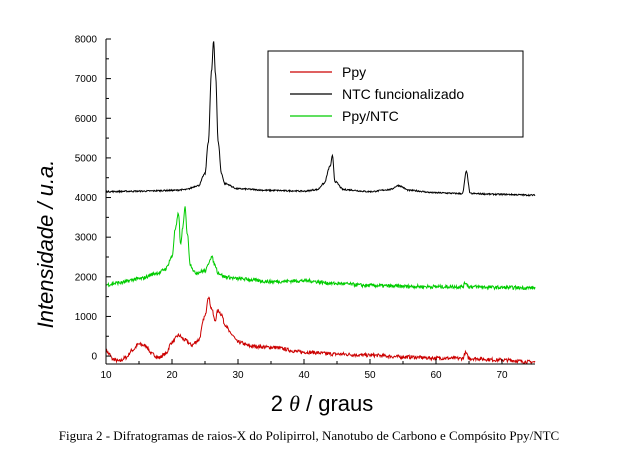 The image size is (618, 461). I want to click on legend-label: Ppy, so click(354, 72).